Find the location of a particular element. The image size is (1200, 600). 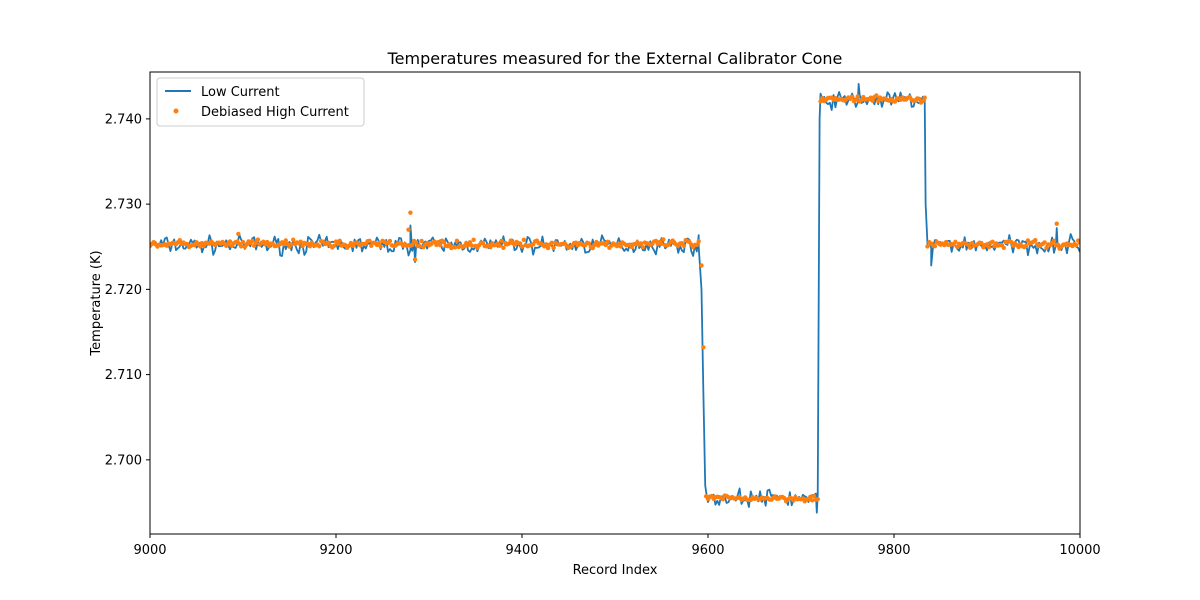

x-tick-label: 9600 is located at coordinates (707, 550).